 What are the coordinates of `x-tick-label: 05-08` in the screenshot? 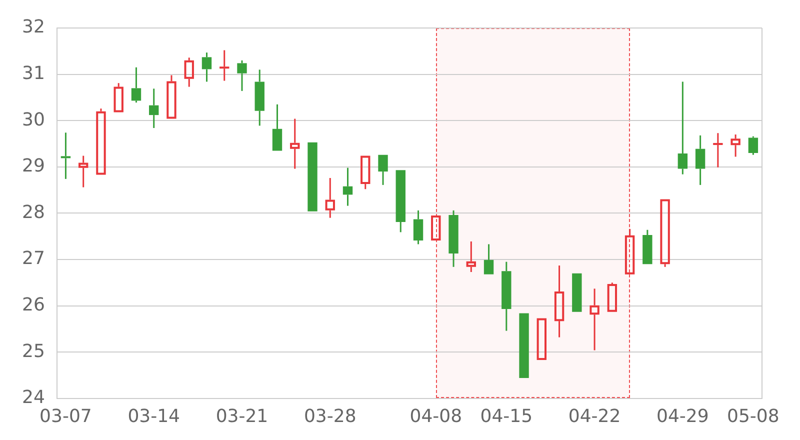 It's located at (753, 416).